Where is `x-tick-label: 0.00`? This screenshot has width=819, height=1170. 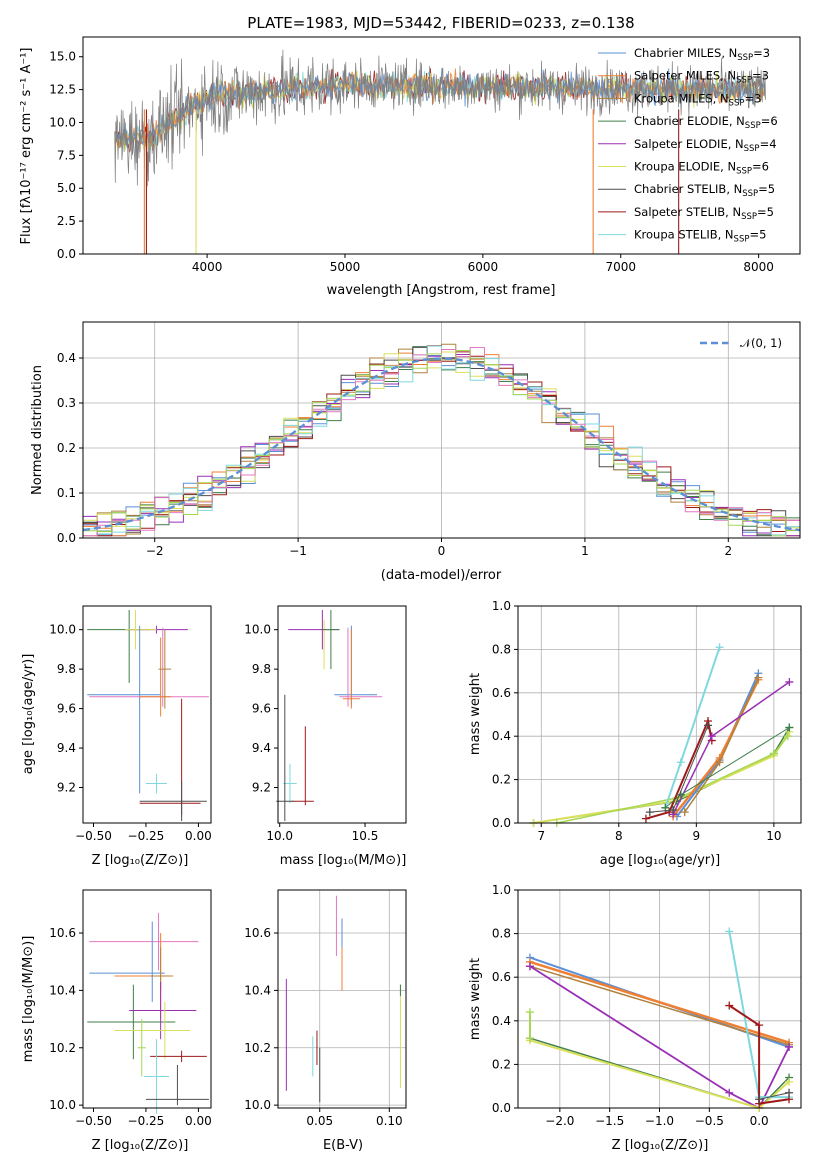 x-tick-label: 0.00 is located at coordinates (198, 836).